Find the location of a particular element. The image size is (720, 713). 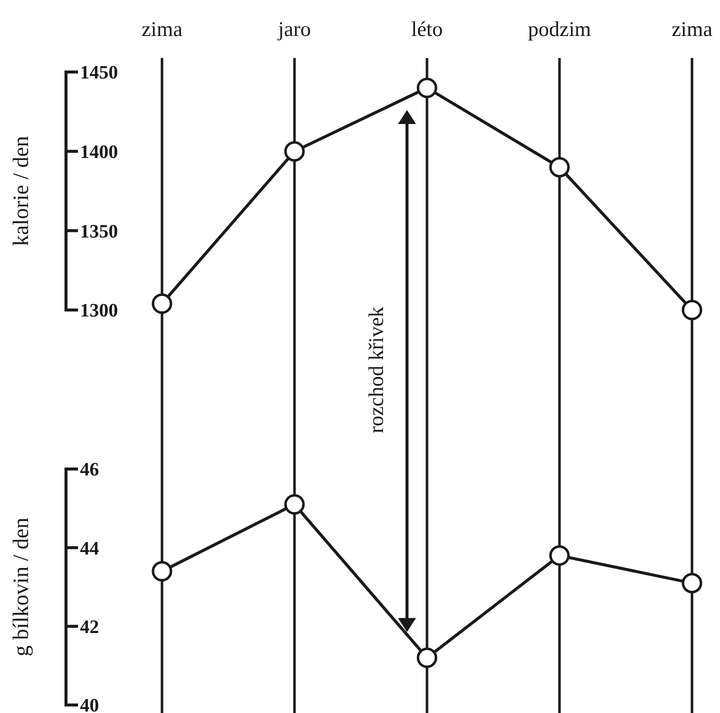

x-tick-label: jaro is located at coordinates (294, 29).